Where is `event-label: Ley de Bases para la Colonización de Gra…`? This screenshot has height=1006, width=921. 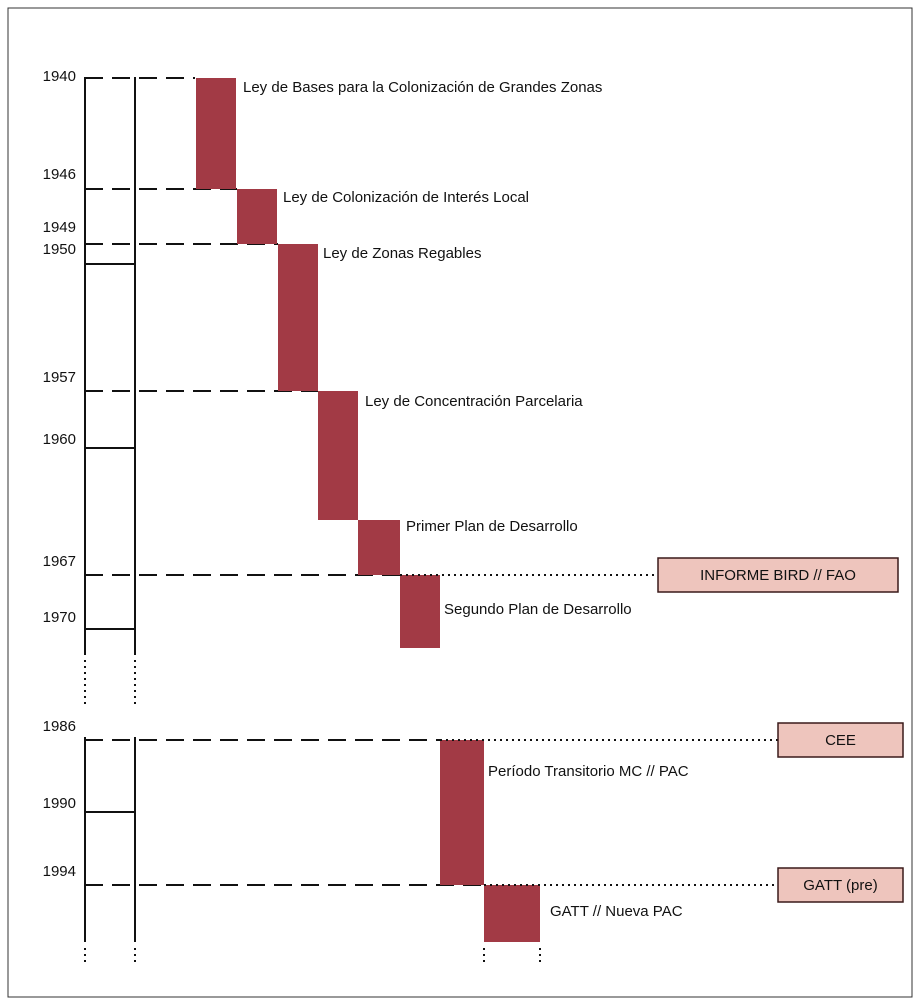
event-label: Ley de Bases para la Colonización de Gra… is located at coordinates (422, 87).